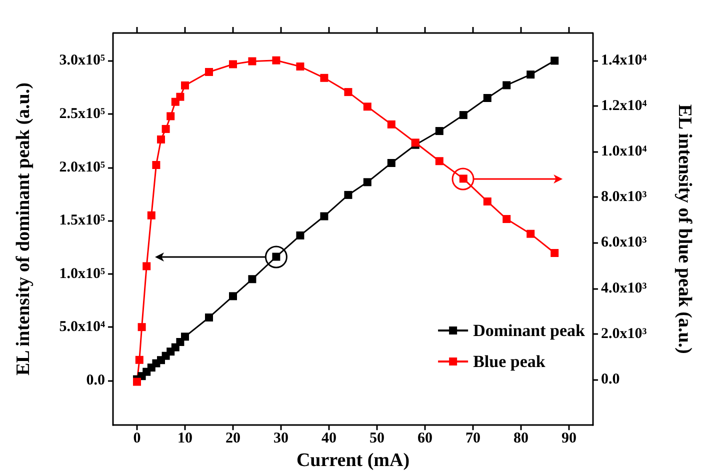 The height and width of the screenshot is (475, 702). I want to click on y2-tick-label: 4.0x10³, so click(624, 288).